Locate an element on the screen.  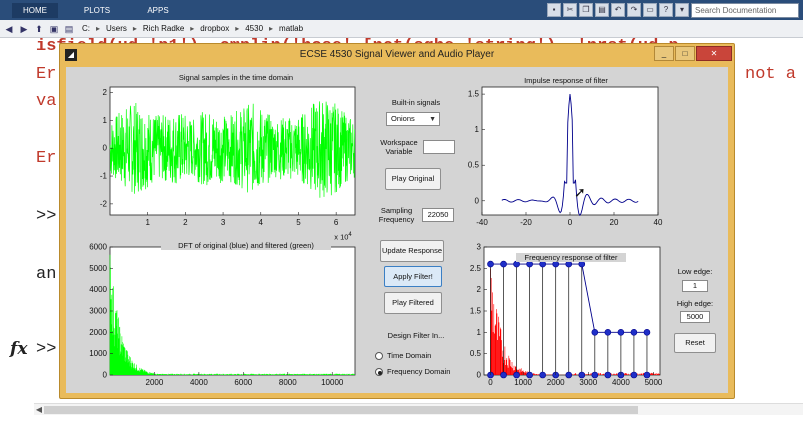
low-edge-field: 1 is located at coordinates (695, 286).